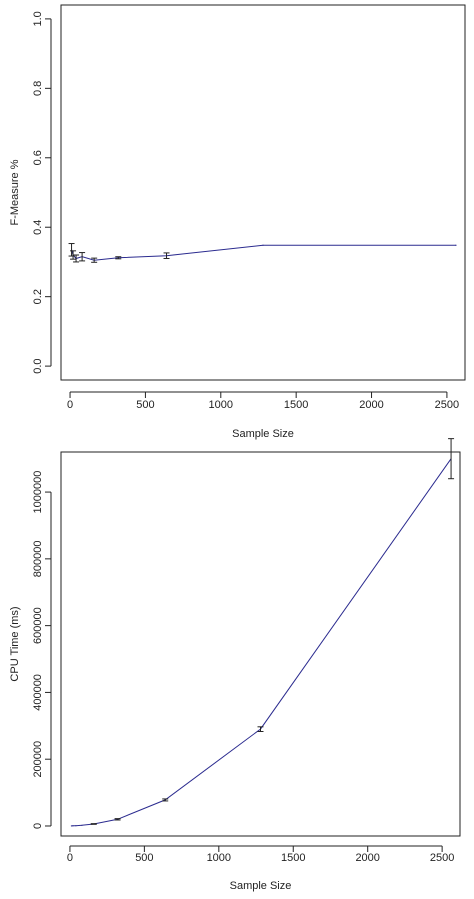 The height and width of the screenshot is (899, 474). What do you see at coordinates (38, 88) in the screenshot?
I see `y-tick-label: 0.8` at bounding box center [38, 88].